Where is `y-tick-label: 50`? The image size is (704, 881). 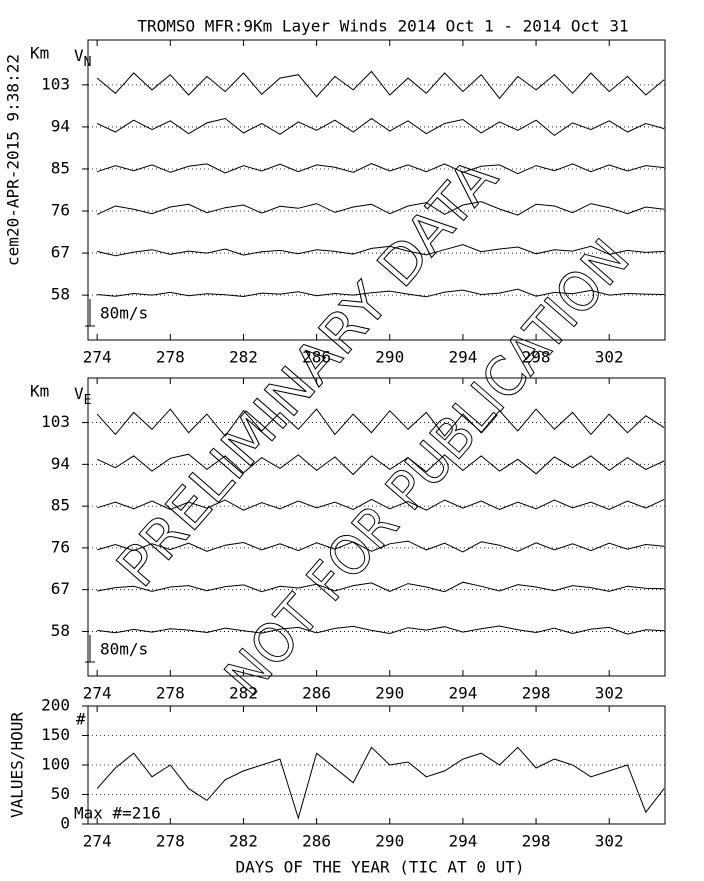 y-tick-label: 50 is located at coordinates (60, 793).